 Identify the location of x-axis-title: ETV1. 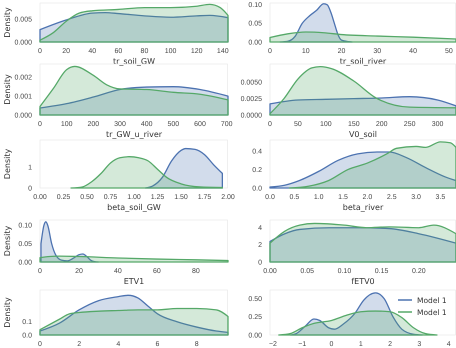
(134, 281).